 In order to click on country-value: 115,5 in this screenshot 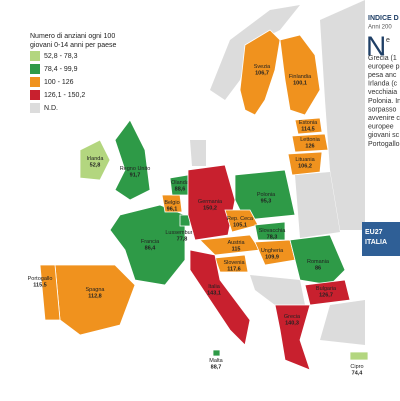, I will do `click(39, 285)`.